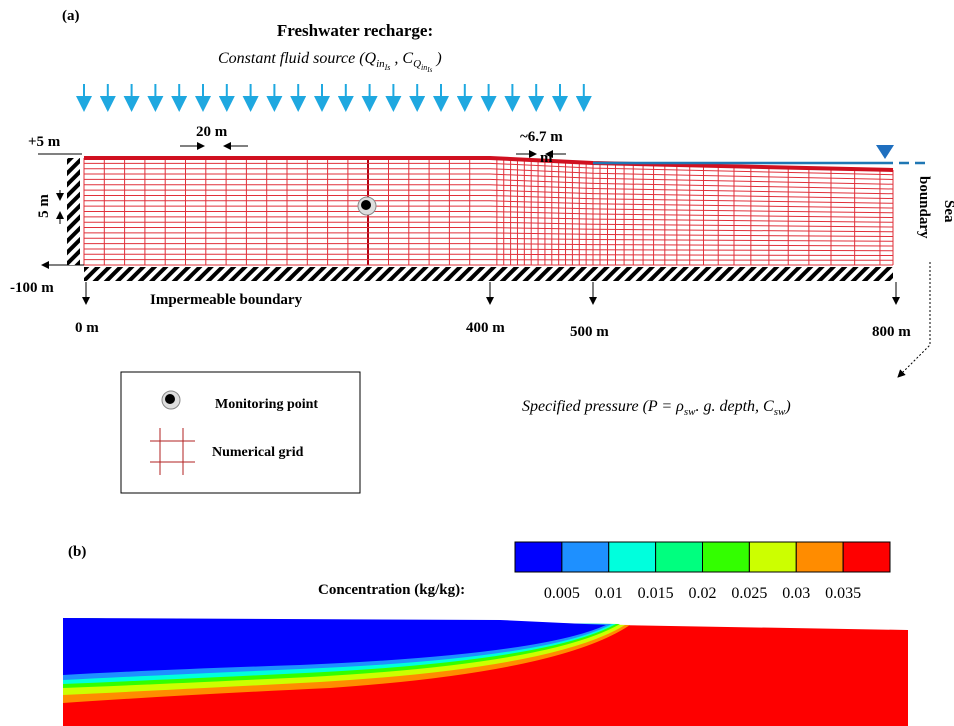  What do you see at coordinates (924, 207) in the screenshot?
I see `sea-label: boundary` at bounding box center [924, 207].